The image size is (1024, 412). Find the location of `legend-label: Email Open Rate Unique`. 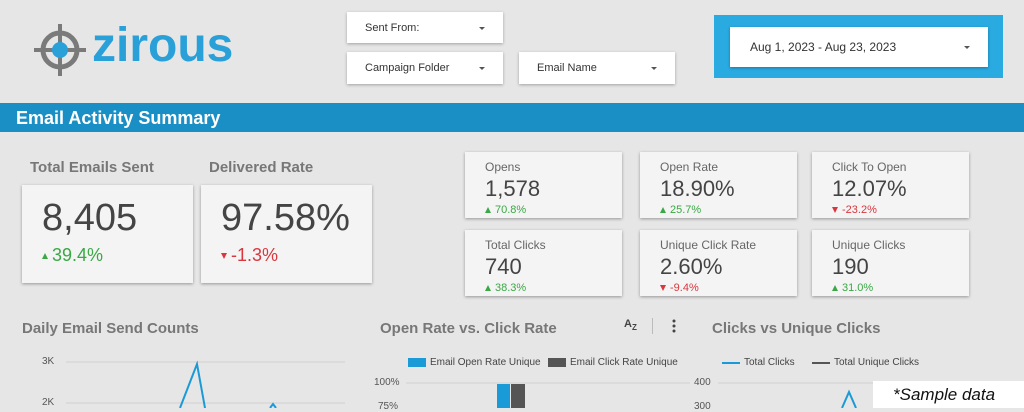

legend-label: Email Open Rate Unique is located at coordinates (485, 362).